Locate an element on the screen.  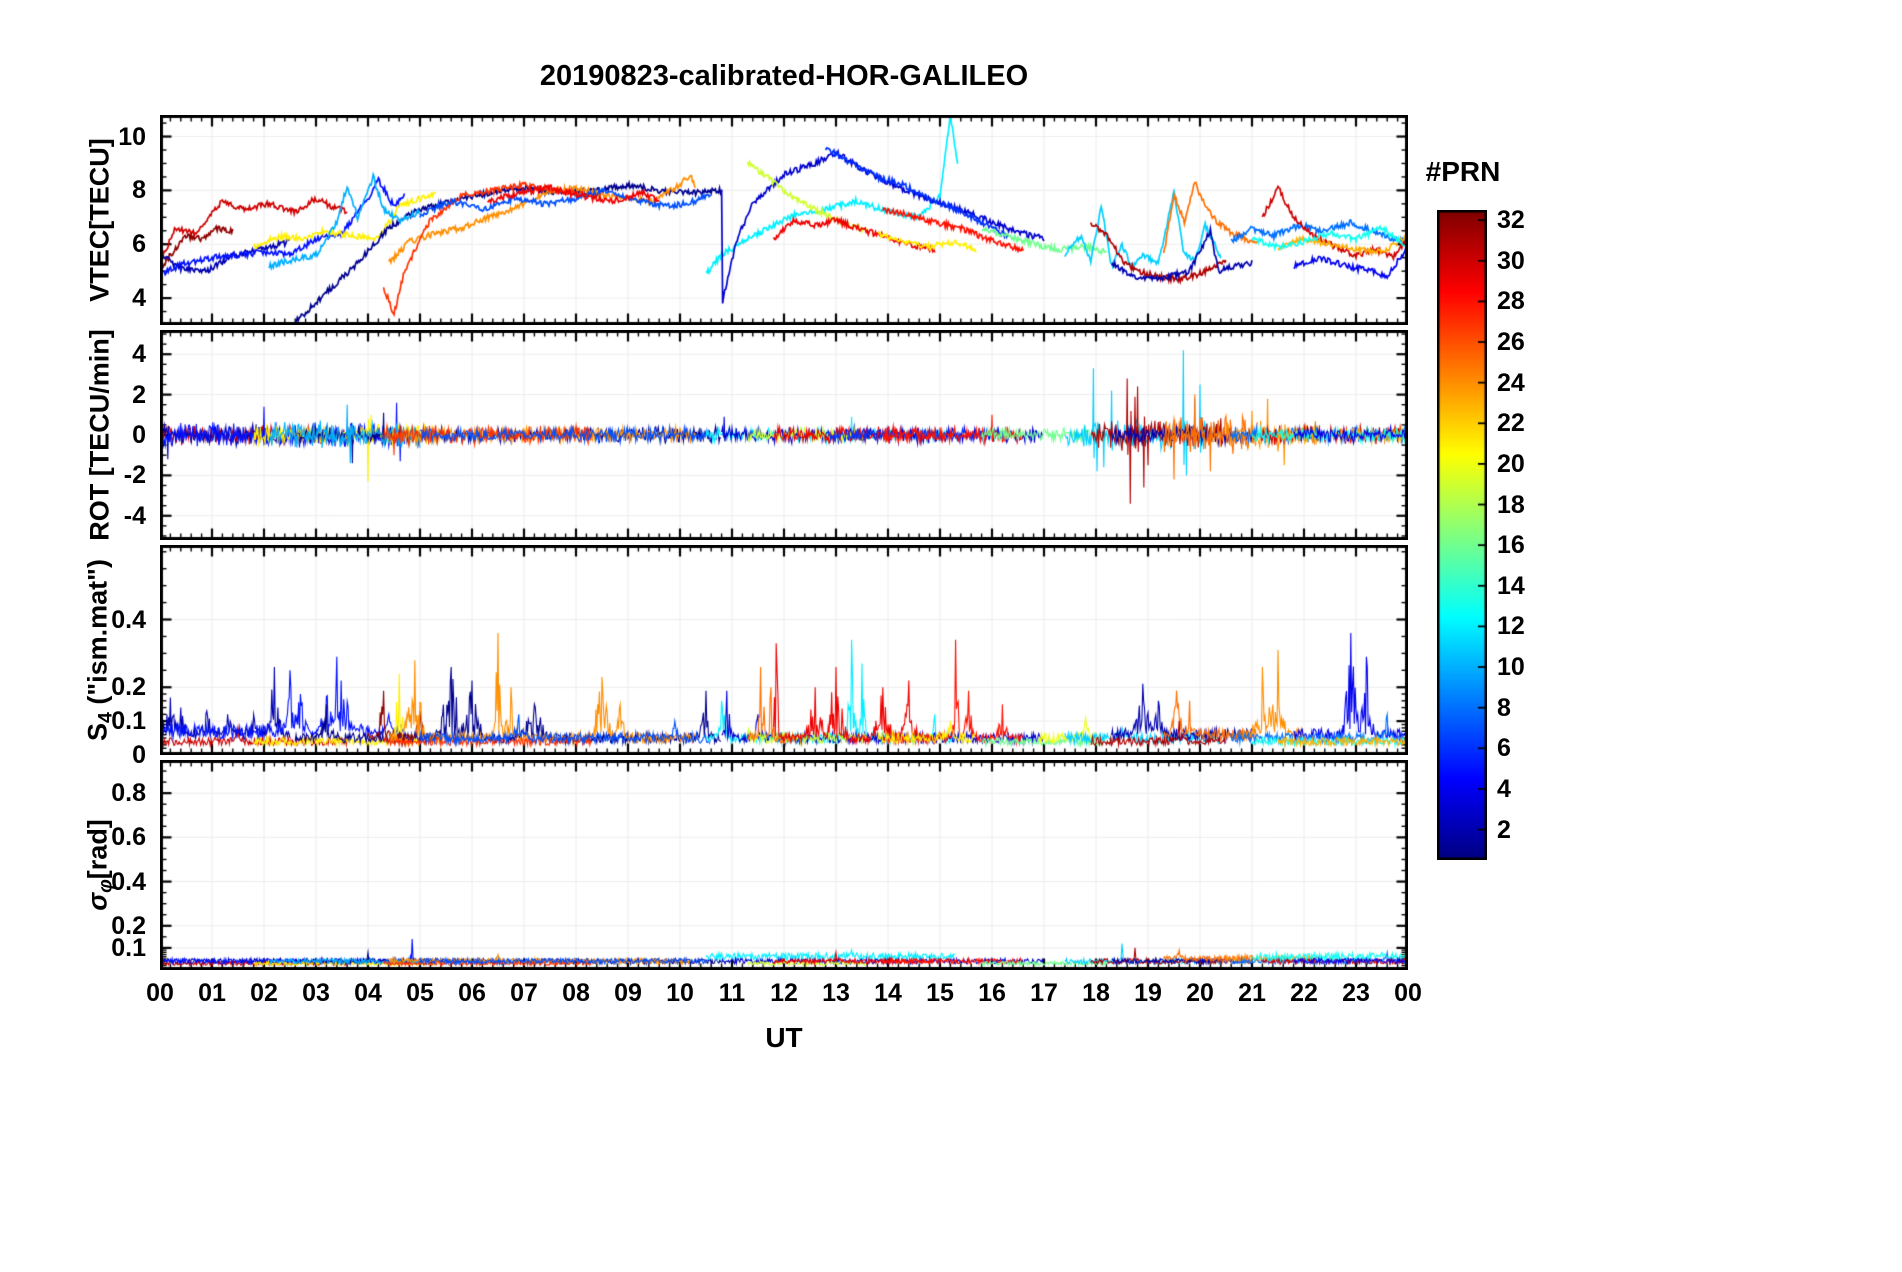
y-tick-label: 0.8 is located at coordinates (128, 793).